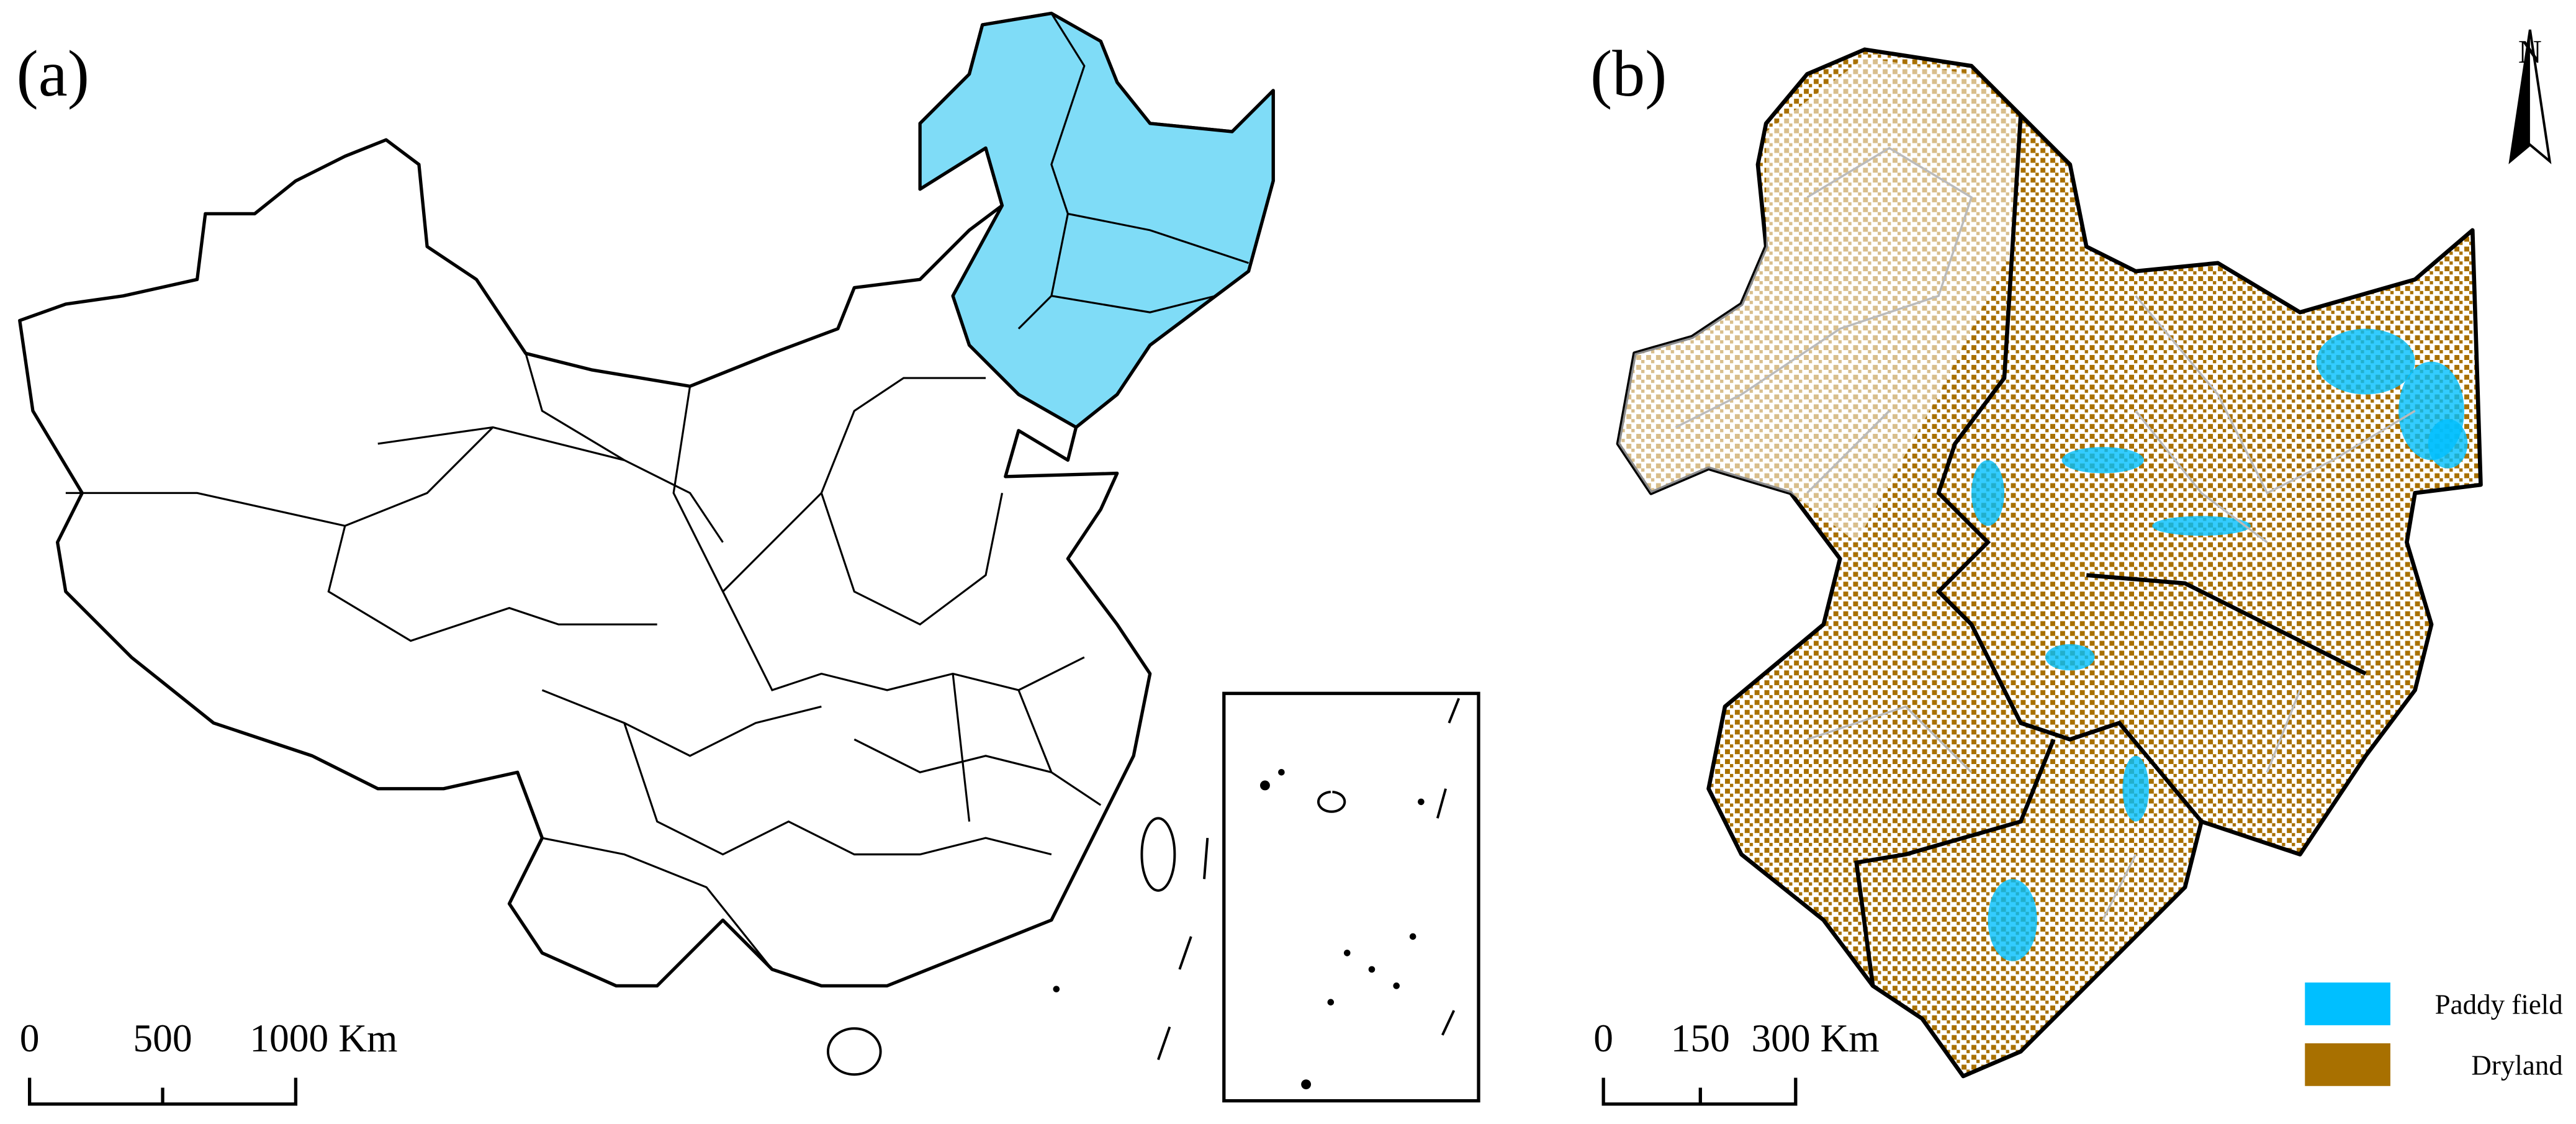  Describe the element at coordinates (1628, 73) in the screenshot. I see `panel-label: (b)` at that location.